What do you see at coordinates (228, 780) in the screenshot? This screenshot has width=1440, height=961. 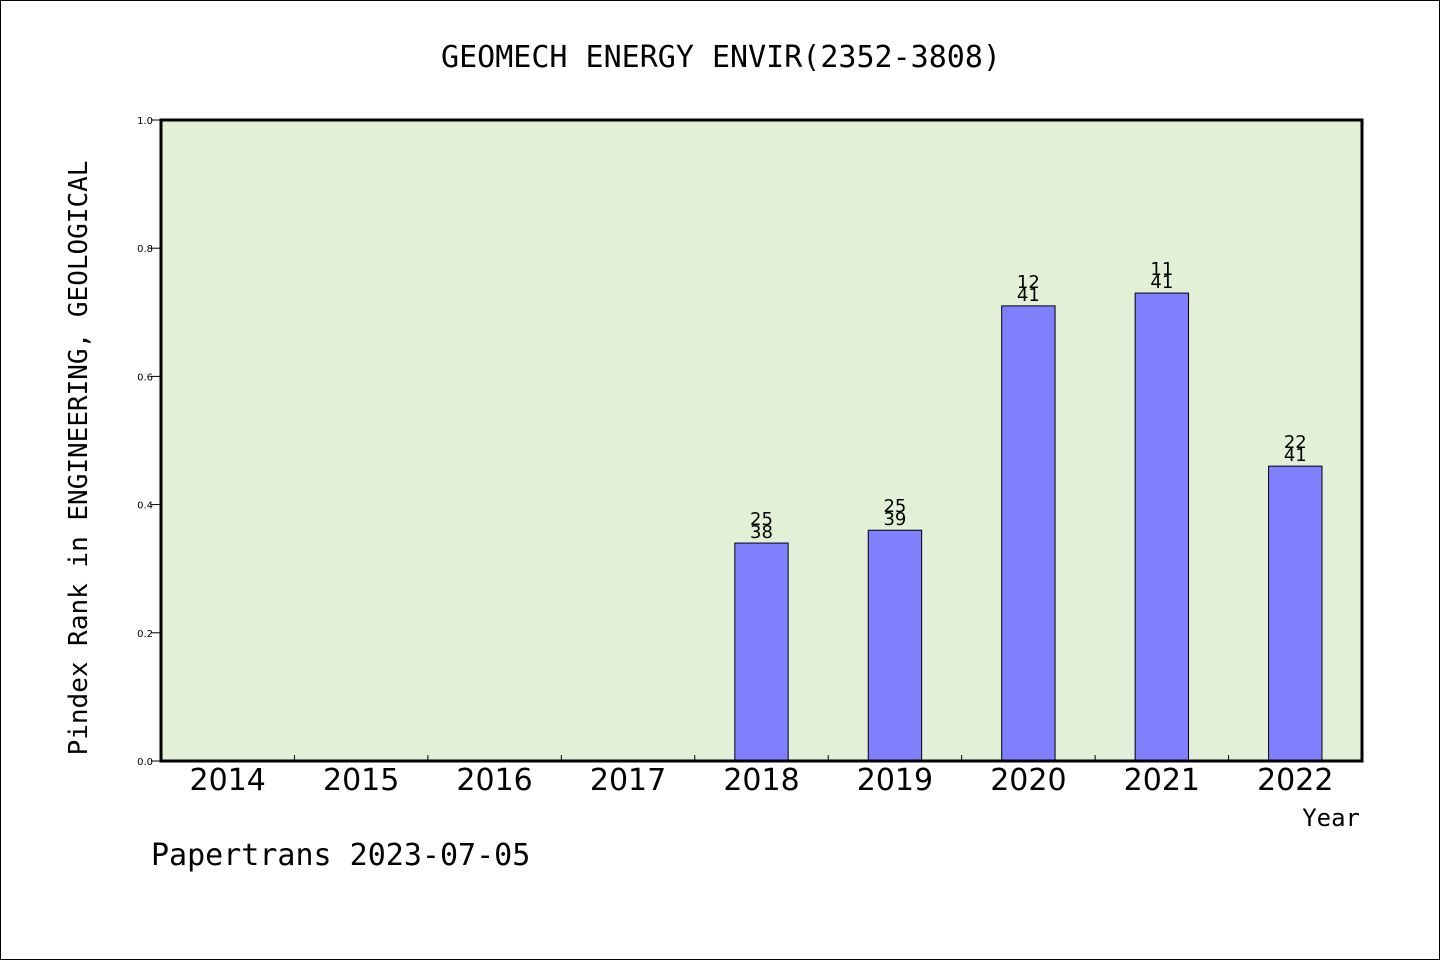 I see `x-tick-label: 2014` at bounding box center [228, 780].